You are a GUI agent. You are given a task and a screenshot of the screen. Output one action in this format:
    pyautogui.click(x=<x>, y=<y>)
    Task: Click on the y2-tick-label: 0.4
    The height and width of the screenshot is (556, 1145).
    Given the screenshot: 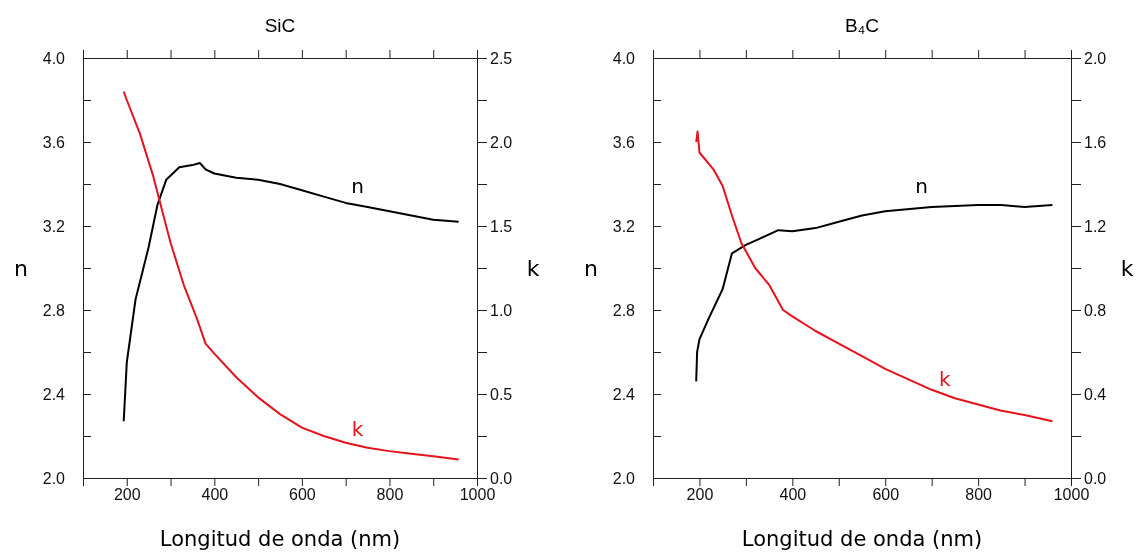 What is the action you would take?
    pyautogui.click(x=1095, y=394)
    